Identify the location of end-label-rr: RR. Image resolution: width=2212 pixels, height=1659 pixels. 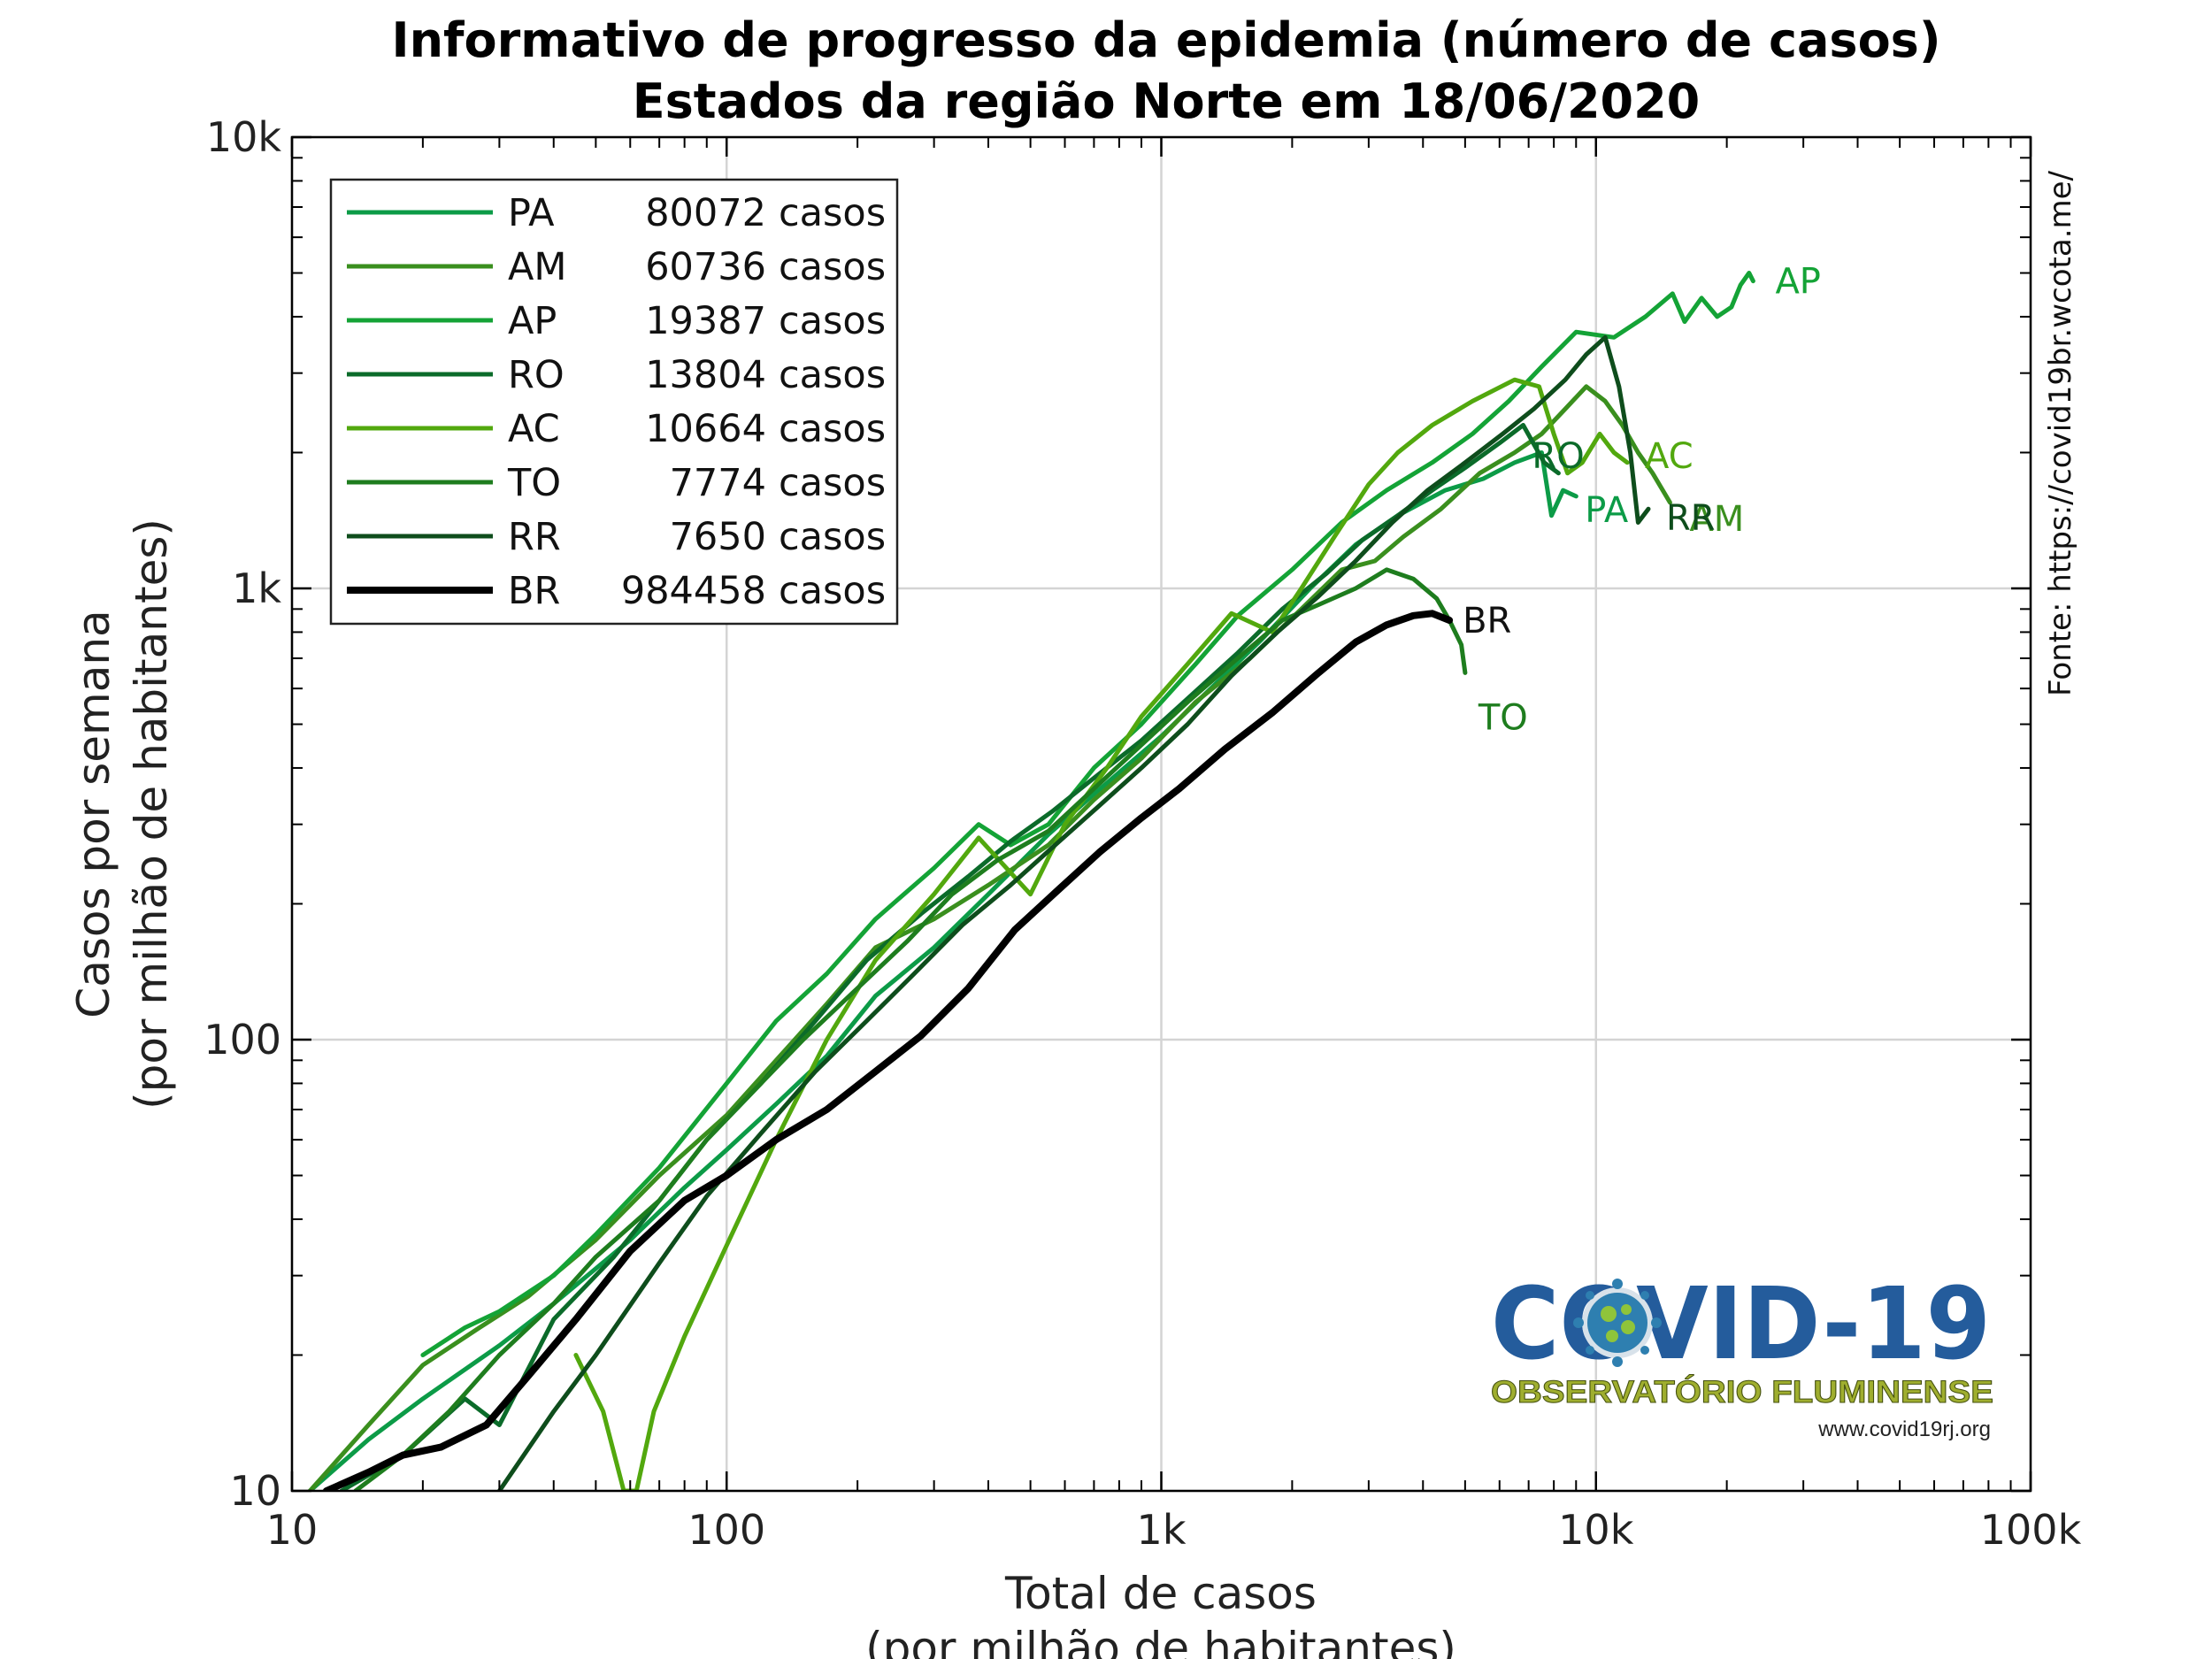
(1691, 519).